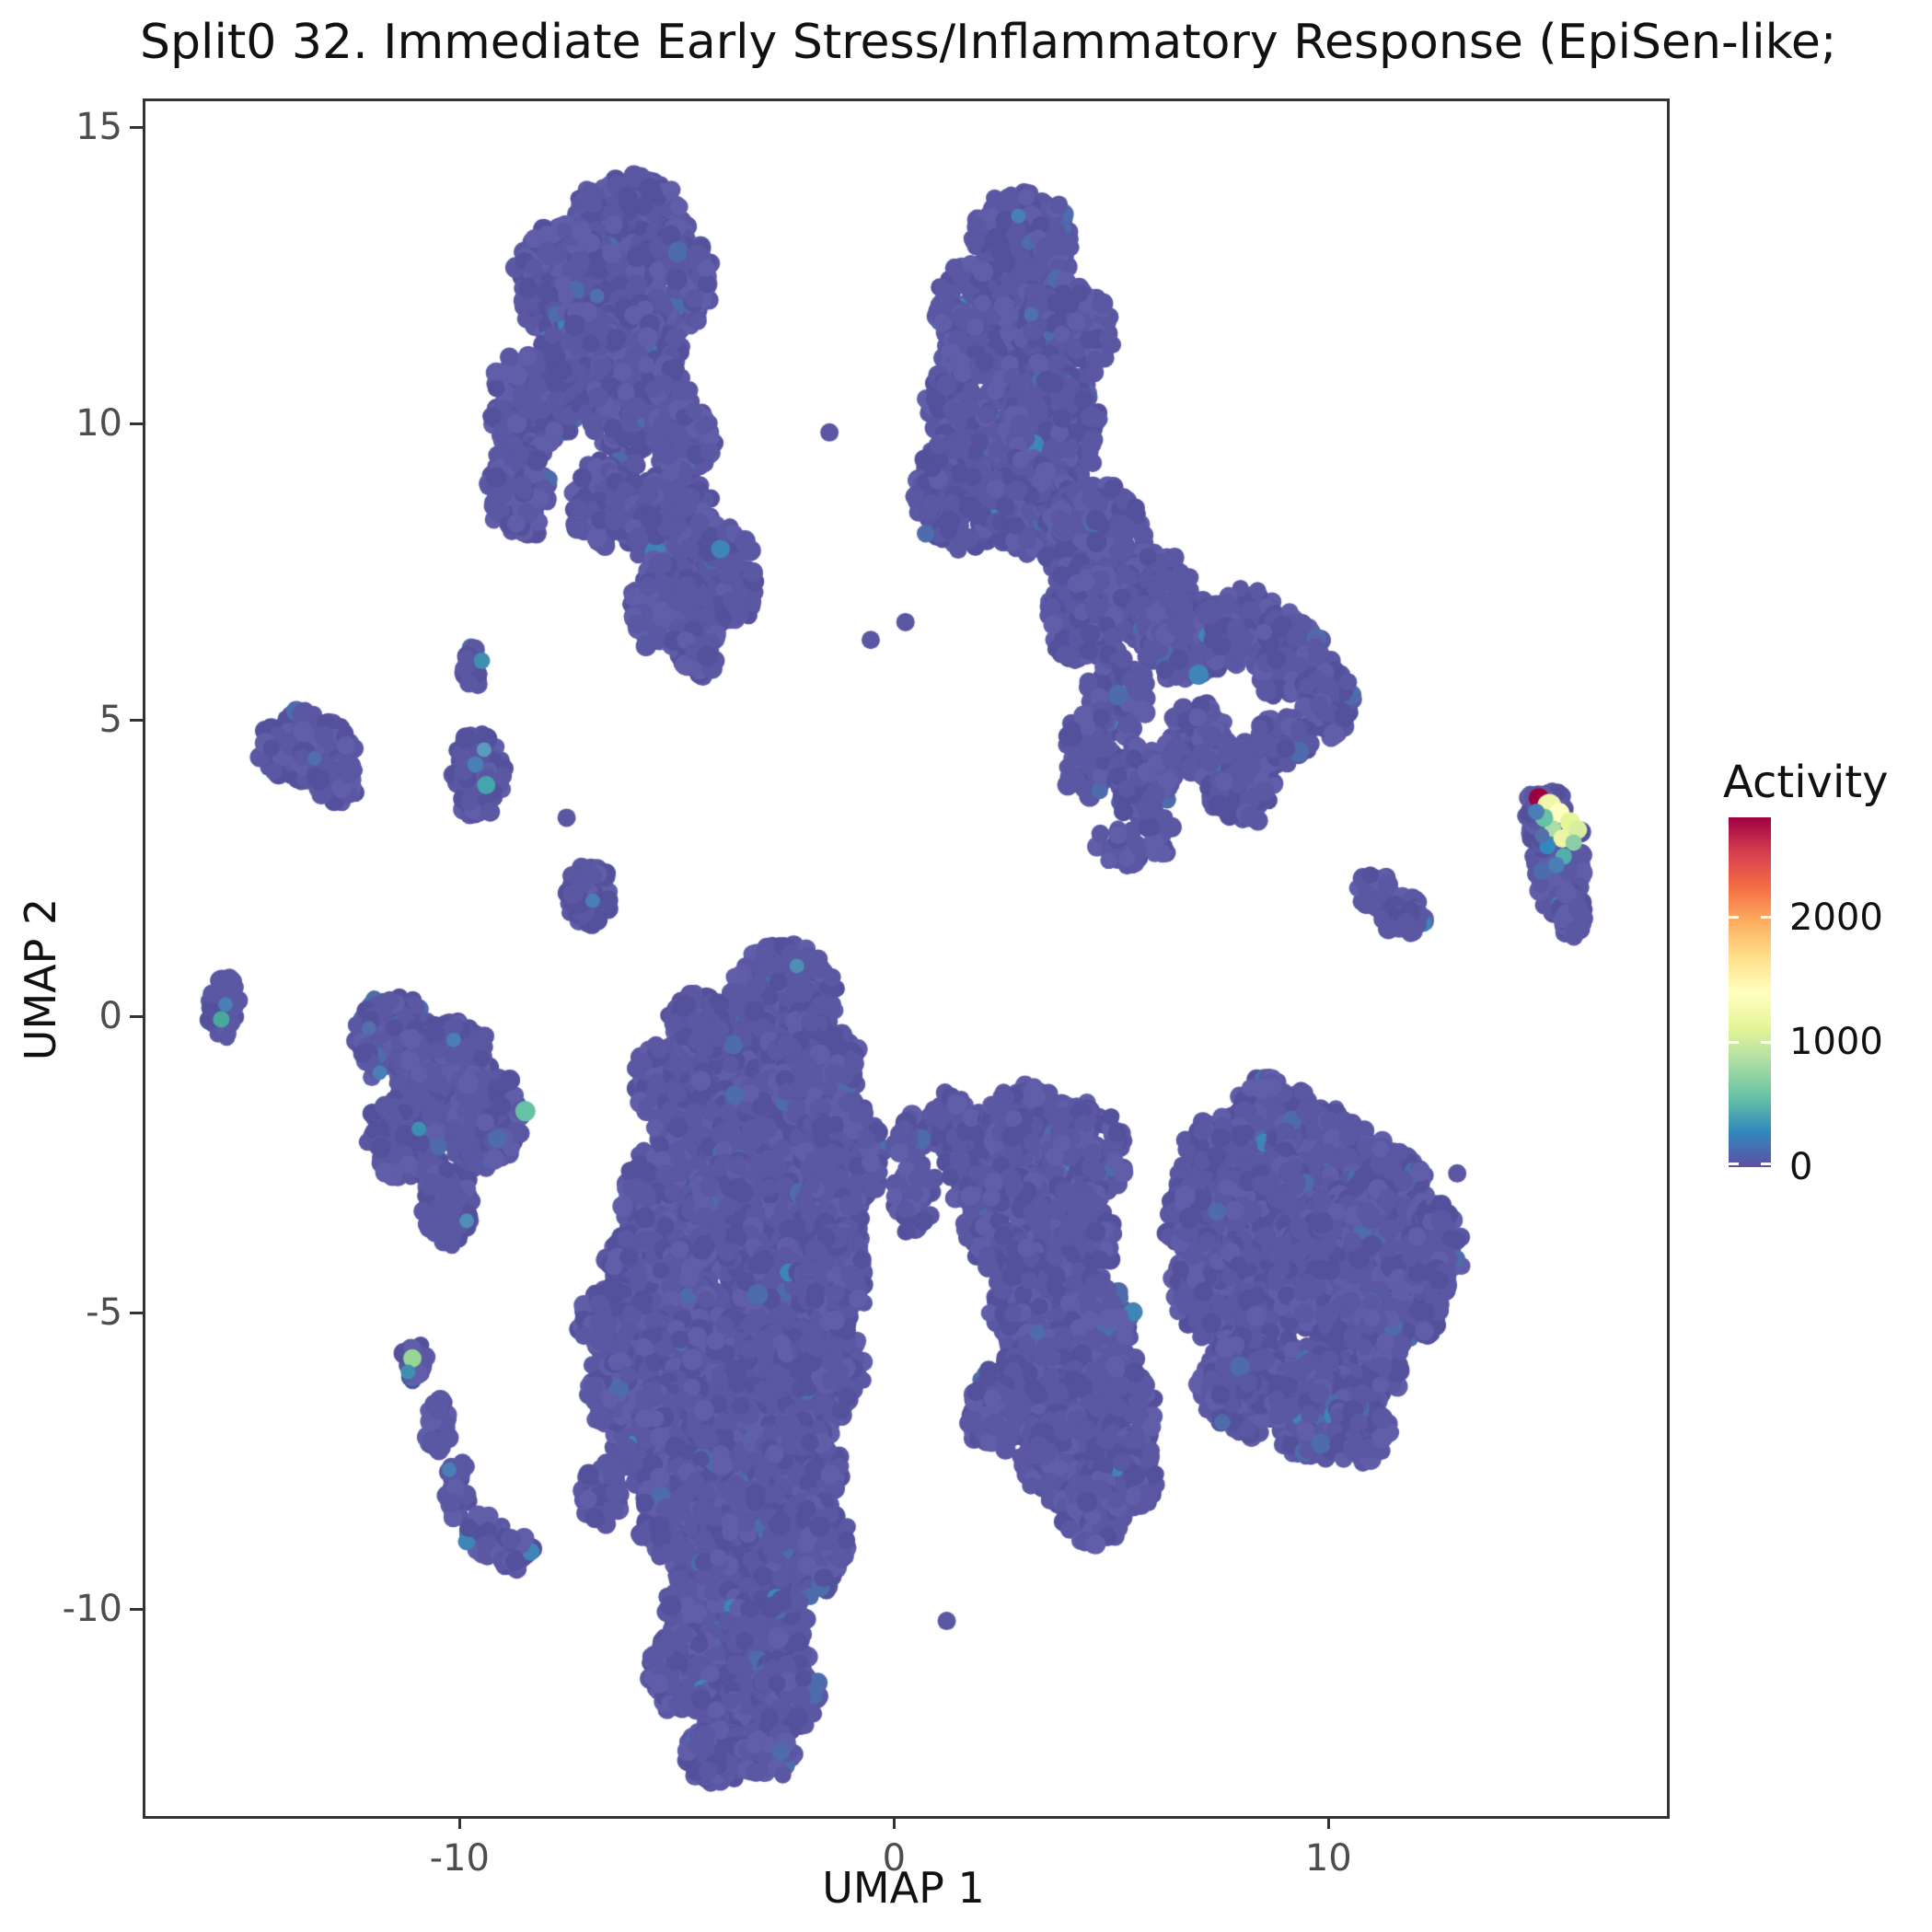 The height and width of the screenshot is (1932, 1932). What do you see at coordinates (1836, 1042) in the screenshot?
I see `legend-tick-label: 1000` at bounding box center [1836, 1042].